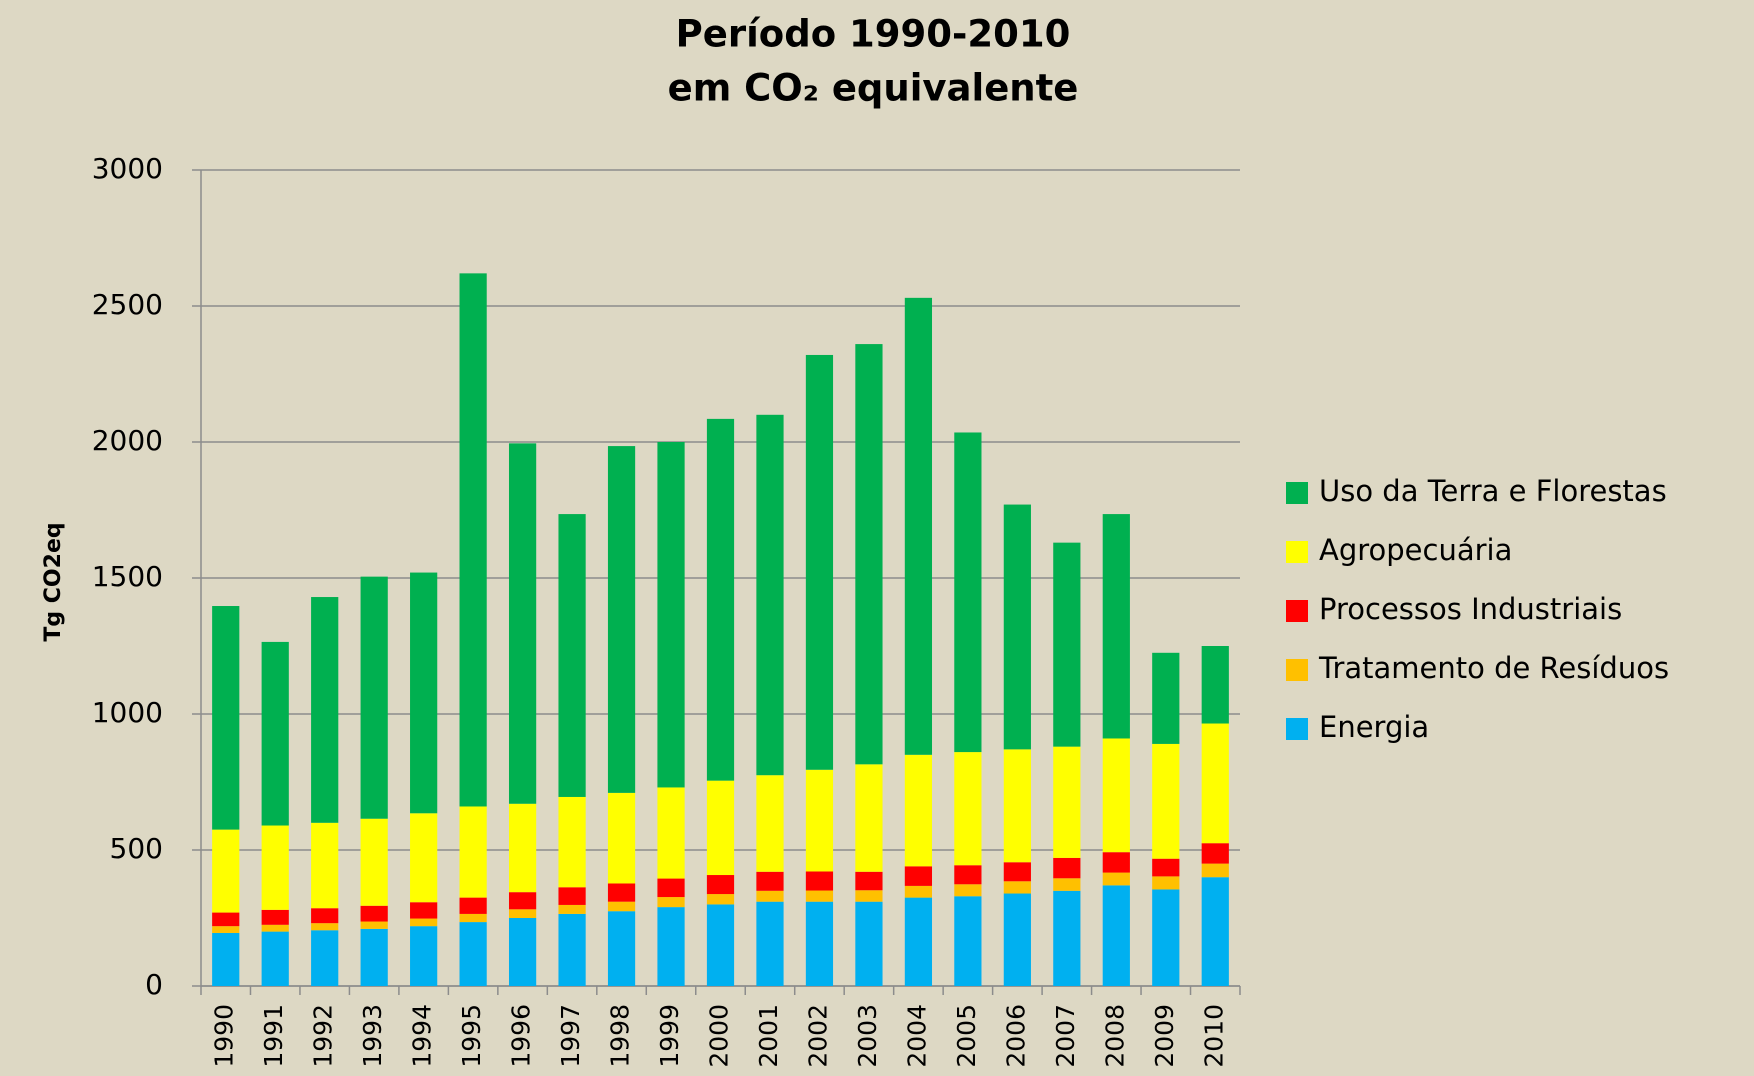  What do you see at coordinates (521, 1036) in the screenshot?
I see `x-tick-label: 1996` at bounding box center [521, 1036].